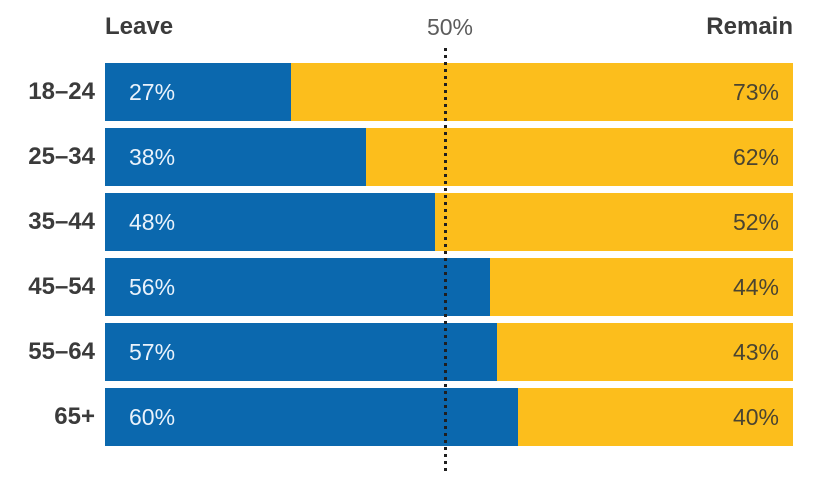 The width and height of the screenshot is (820, 480). I want to click on leave-bar-segment: 48%, so click(270, 222).